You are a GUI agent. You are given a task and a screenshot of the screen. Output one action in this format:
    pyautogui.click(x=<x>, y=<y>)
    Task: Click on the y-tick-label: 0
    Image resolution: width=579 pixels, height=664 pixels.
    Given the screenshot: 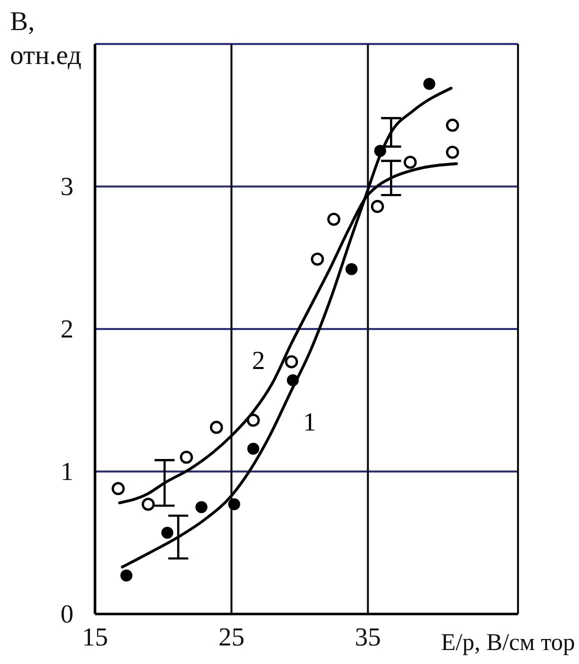 What is the action you would take?
    pyautogui.click(x=67, y=614)
    